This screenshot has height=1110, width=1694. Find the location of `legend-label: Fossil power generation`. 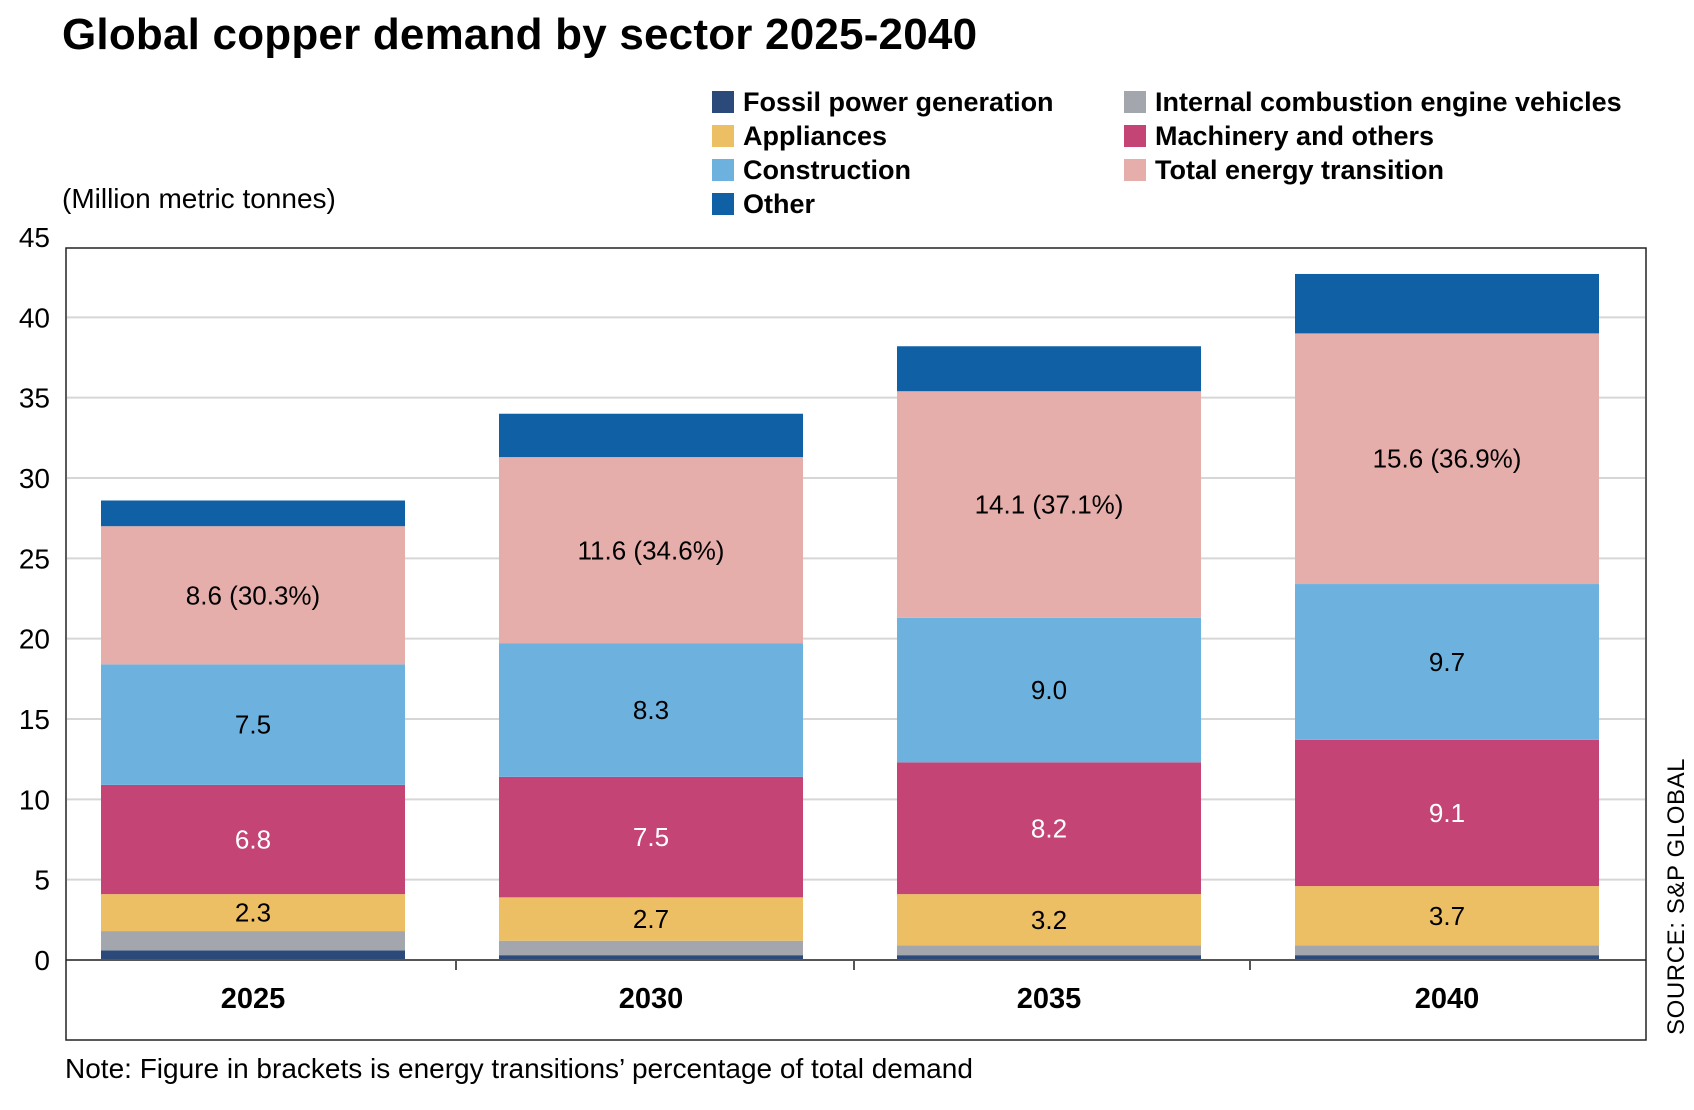

legend-label: Fossil power generation is located at coordinates (898, 101).